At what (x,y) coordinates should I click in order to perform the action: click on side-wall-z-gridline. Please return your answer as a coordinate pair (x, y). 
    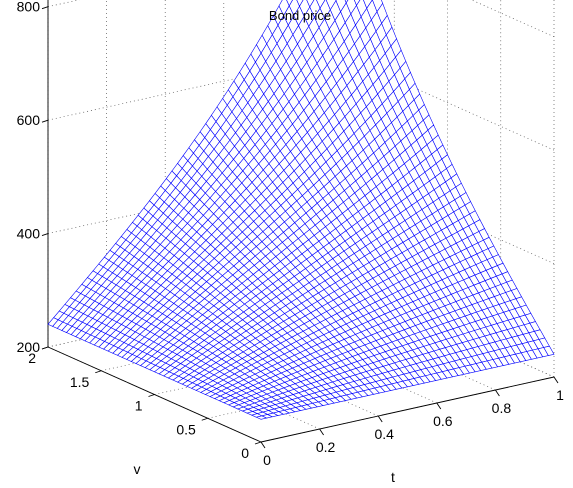
    Looking at the image, I should click on (447, 102).